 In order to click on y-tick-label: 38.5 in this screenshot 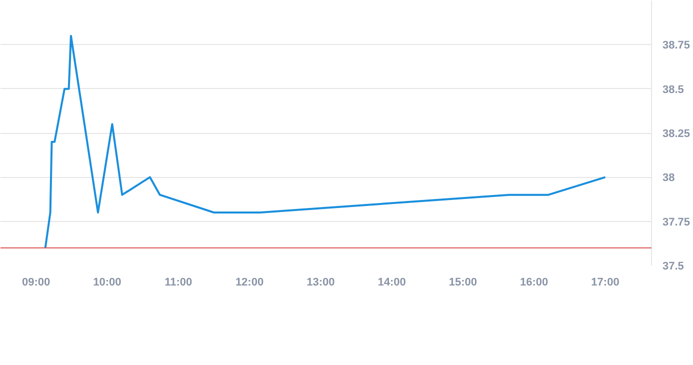, I will do `click(673, 90)`.